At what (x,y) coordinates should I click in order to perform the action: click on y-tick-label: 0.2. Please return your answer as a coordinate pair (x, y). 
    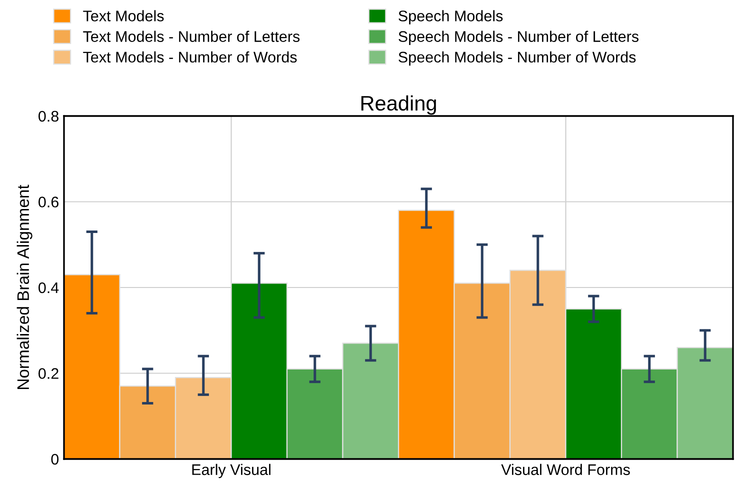
    Looking at the image, I should click on (48, 373).